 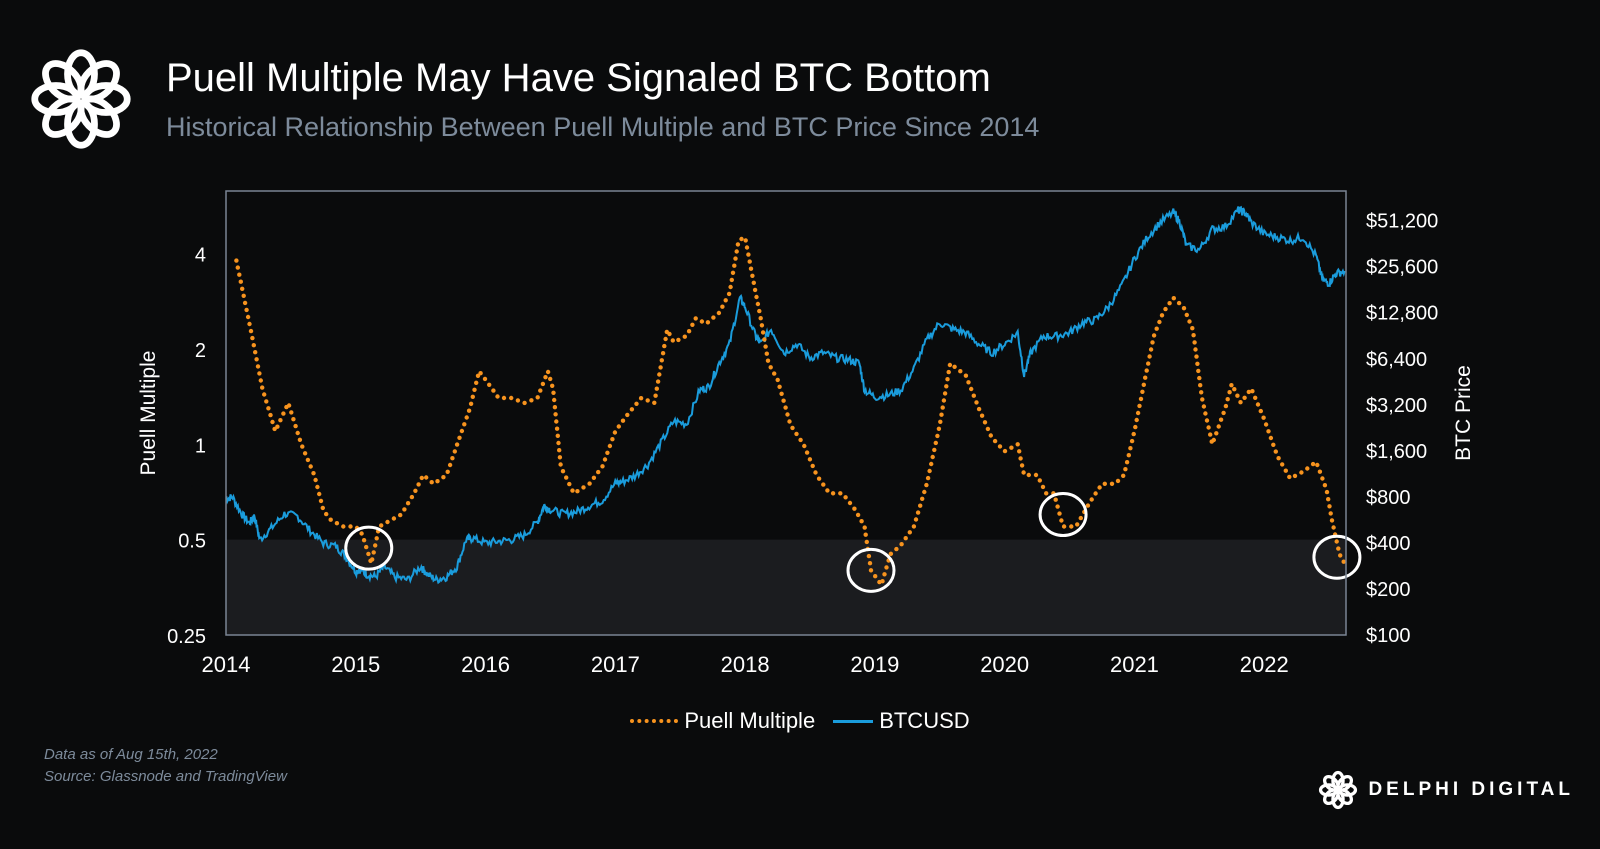 I want to click on y-right-tick-label: $1,600, so click(x=1396, y=452).